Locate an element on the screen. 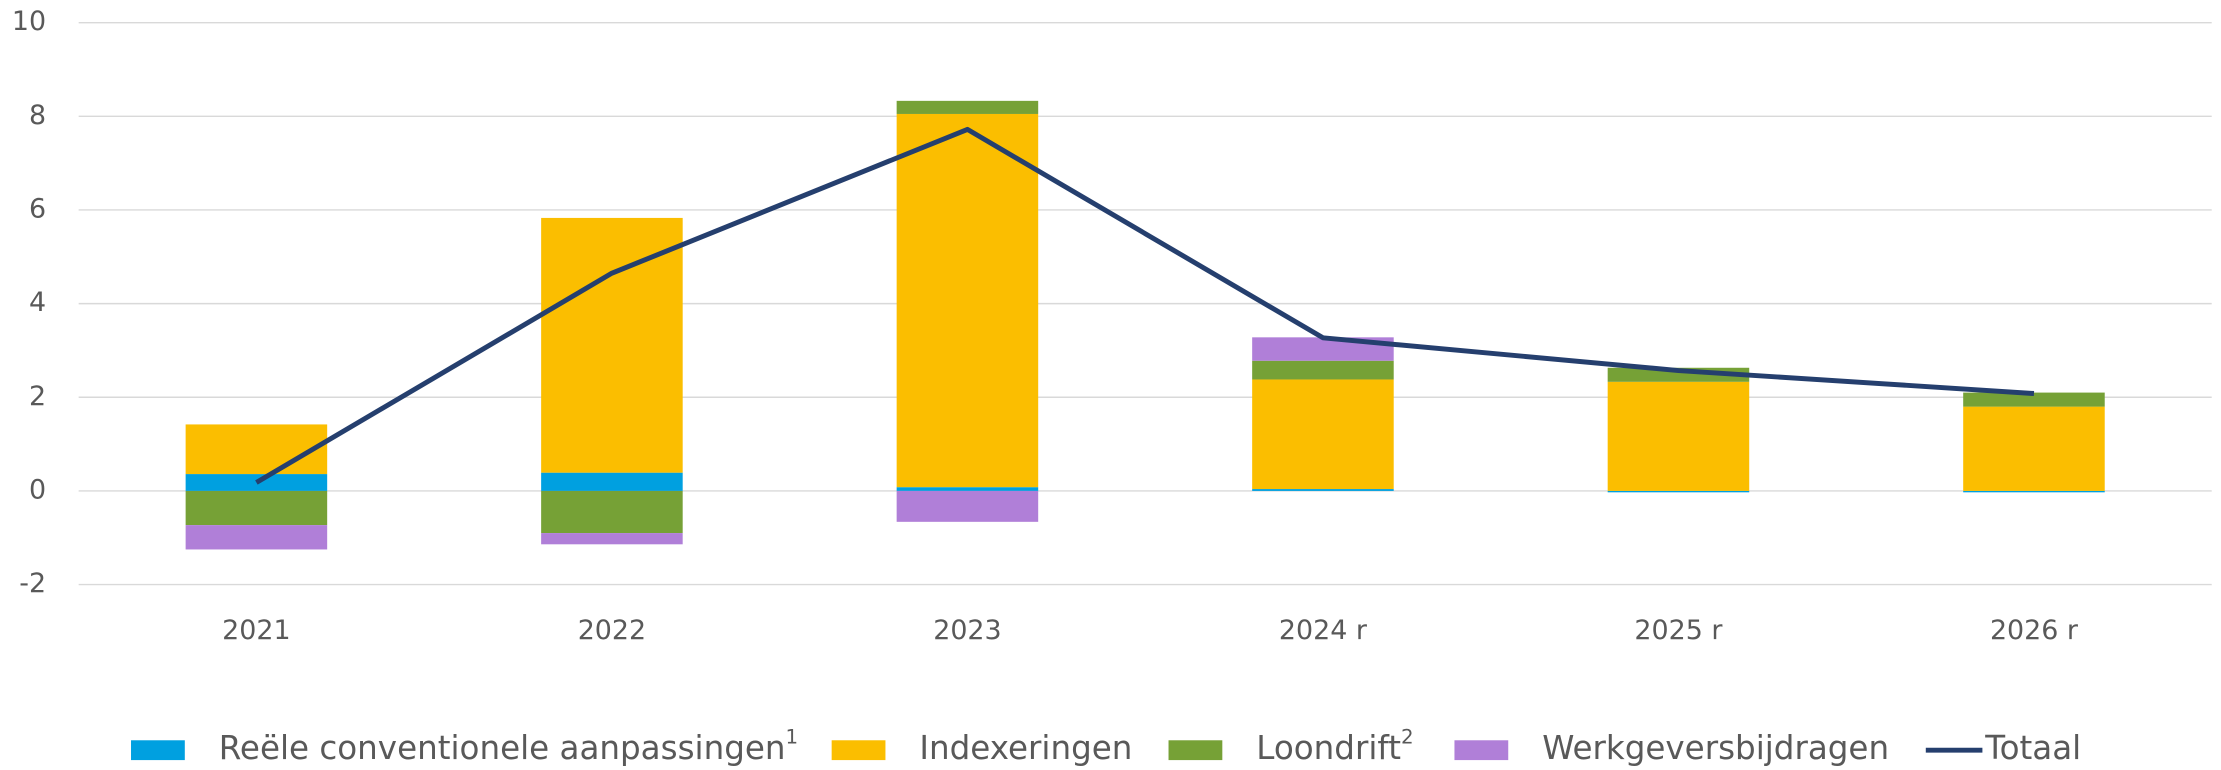 This screenshot has height=770, width=2221. legend-label: Totaal is located at coordinates (2032, 748).